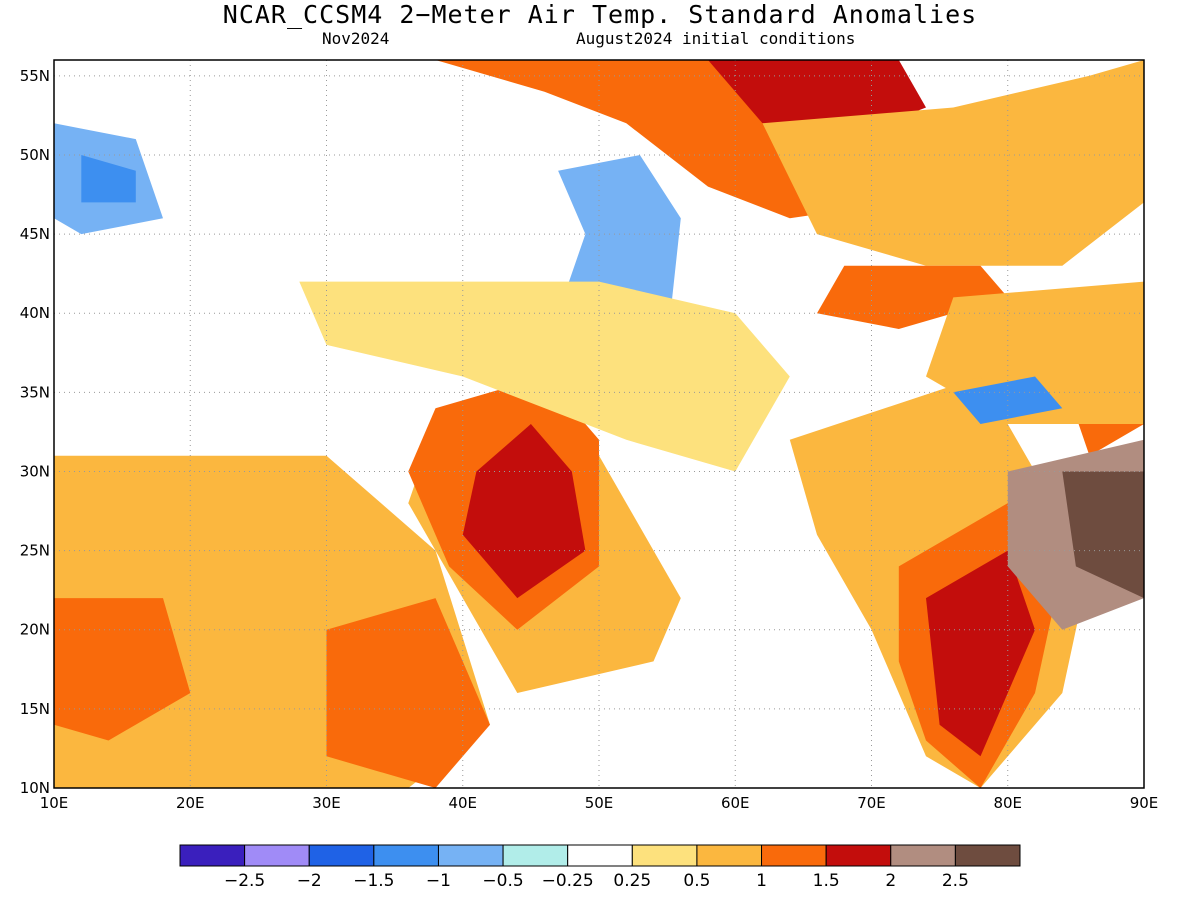 This screenshot has width=1200, height=900. Describe the element at coordinates (35, 709) in the screenshot. I see `lat-tick-label: 15N` at that location.